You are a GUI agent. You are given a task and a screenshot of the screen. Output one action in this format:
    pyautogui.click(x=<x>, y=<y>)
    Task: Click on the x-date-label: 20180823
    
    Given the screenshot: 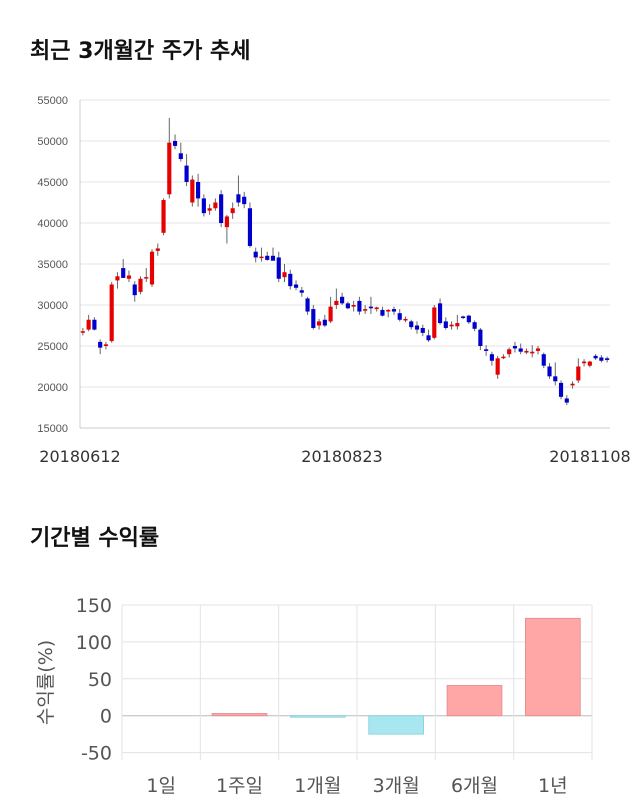 What is the action you would take?
    pyautogui.click(x=341, y=456)
    